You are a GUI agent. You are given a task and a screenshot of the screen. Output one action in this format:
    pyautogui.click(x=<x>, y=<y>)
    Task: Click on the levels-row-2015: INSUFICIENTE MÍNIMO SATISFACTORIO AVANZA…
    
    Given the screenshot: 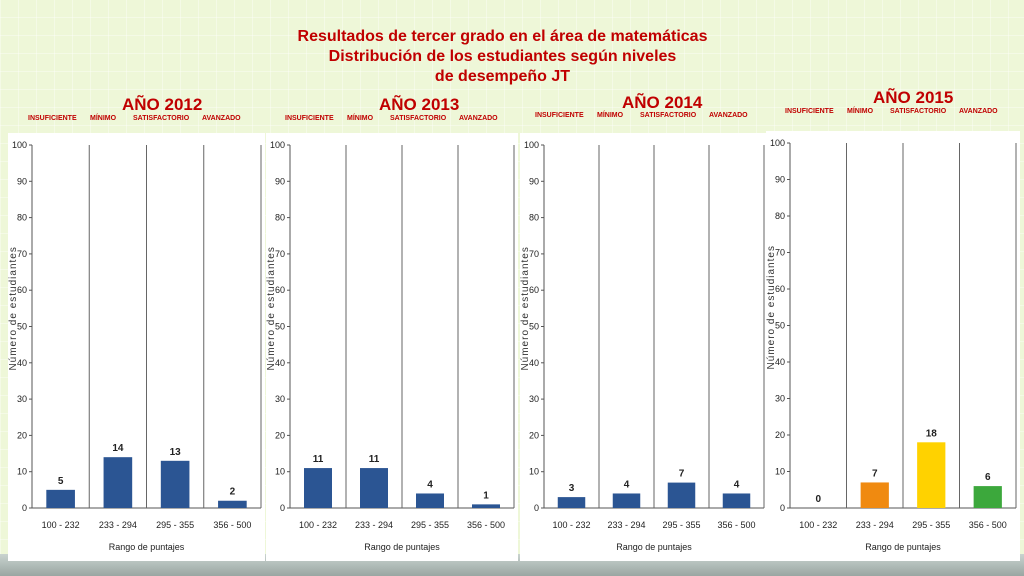 What is the action you would take?
    pyautogui.click(x=891, y=111)
    